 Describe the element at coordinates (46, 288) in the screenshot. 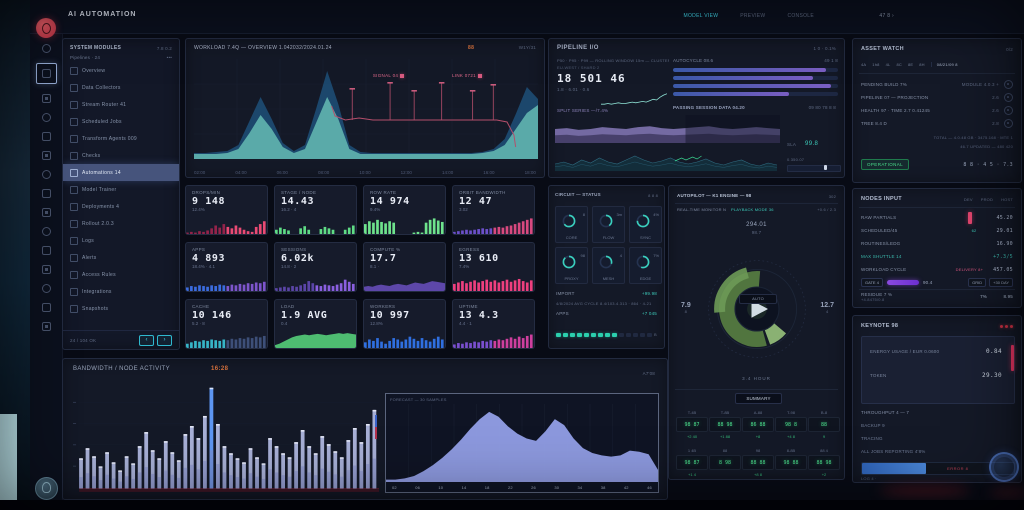

I see `users-icon` at that location.